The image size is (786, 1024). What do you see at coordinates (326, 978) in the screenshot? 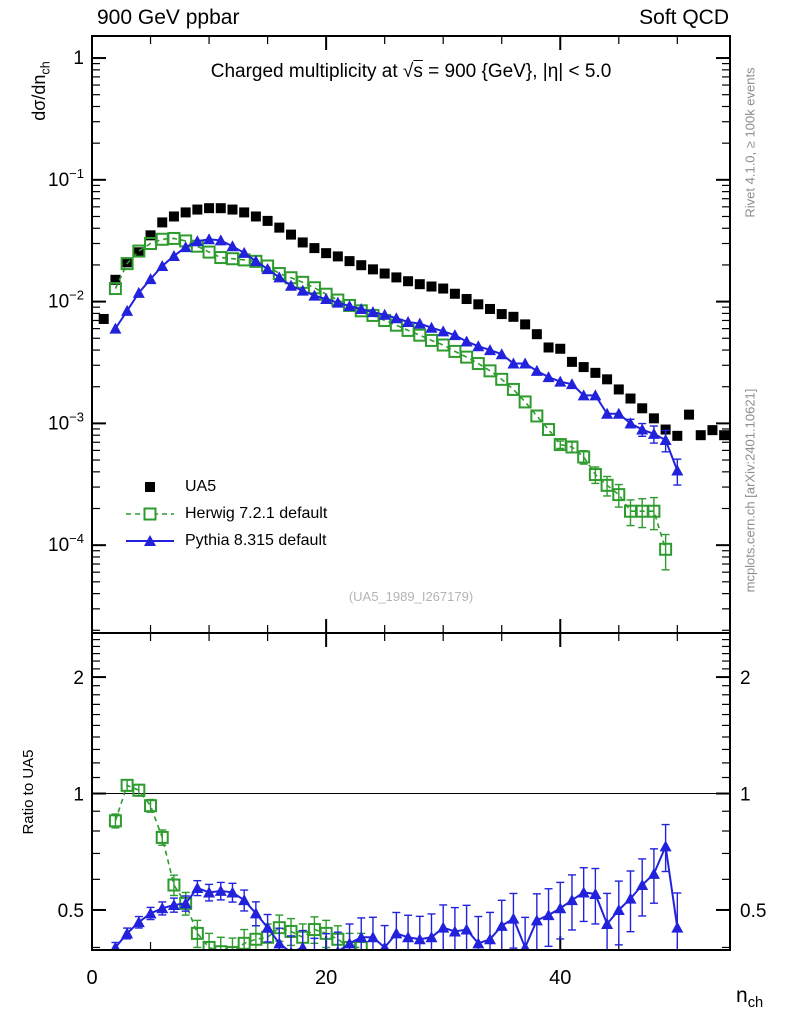
I see `x-tick-label: 20` at bounding box center [326, 978].